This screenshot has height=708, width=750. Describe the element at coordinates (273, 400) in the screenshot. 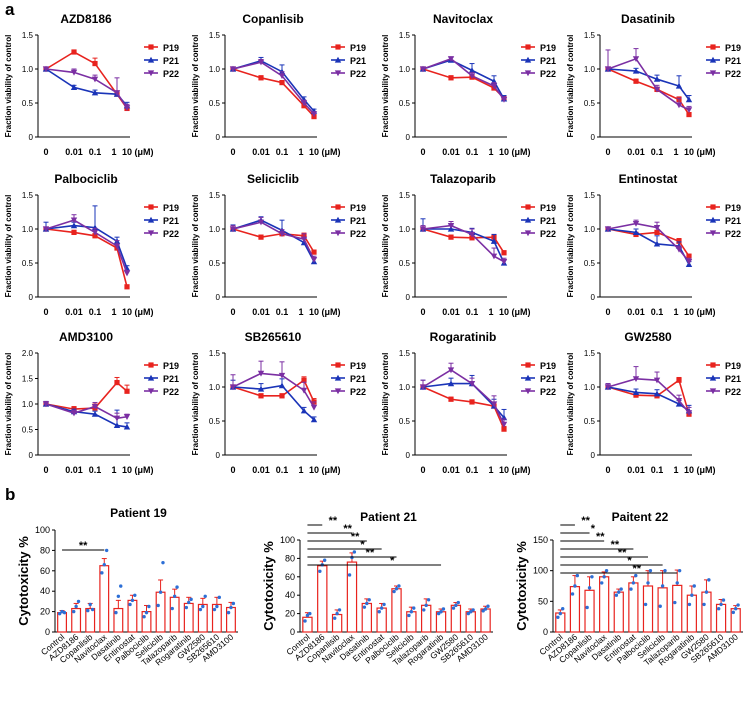

I see `series-p21` at that location.